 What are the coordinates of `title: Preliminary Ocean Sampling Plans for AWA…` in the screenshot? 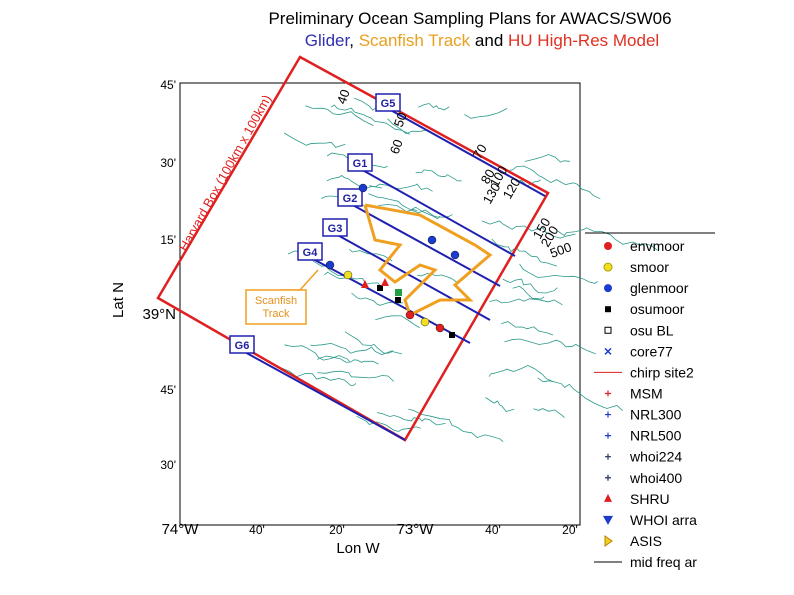 It's located at (469, 18).